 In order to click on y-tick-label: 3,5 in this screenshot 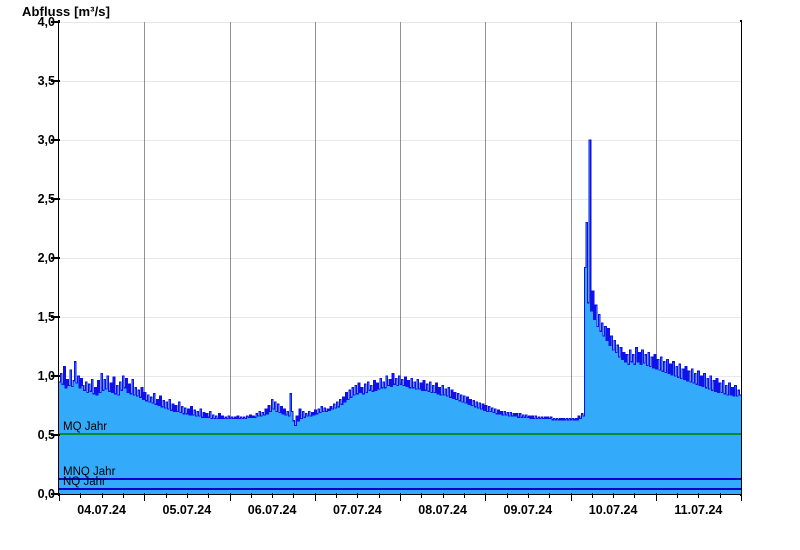, I will do `click(46, 81)`.